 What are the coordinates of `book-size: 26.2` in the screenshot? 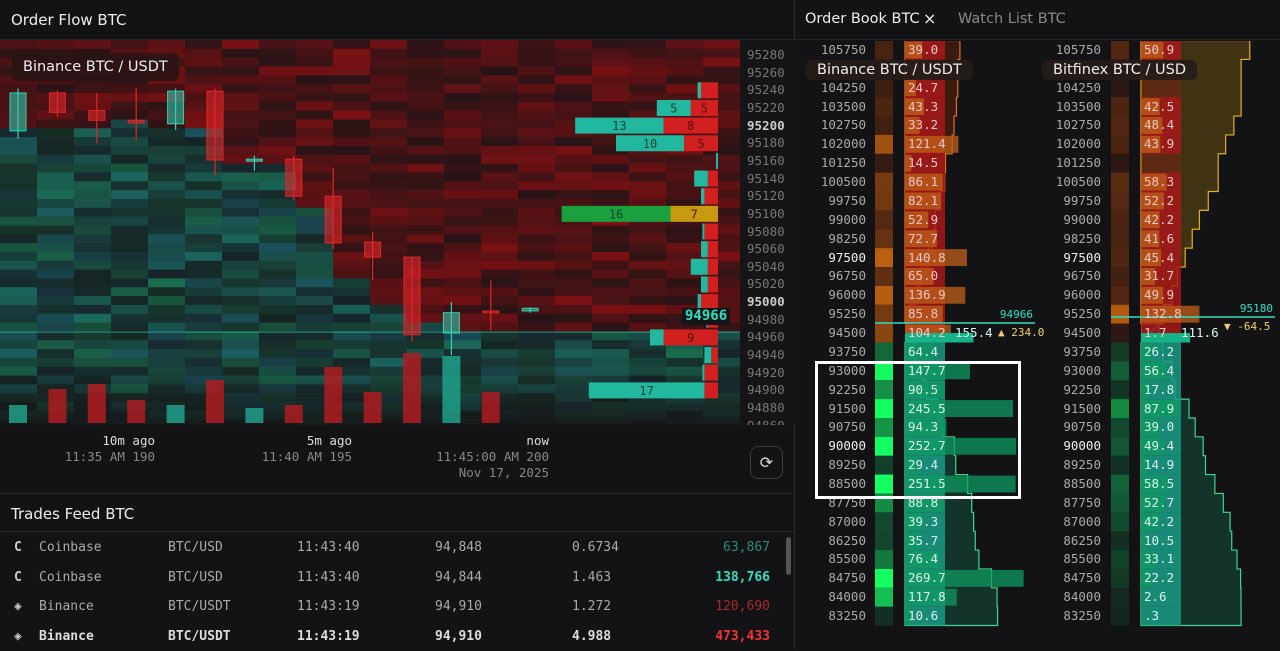 It's located at (1159, 352).